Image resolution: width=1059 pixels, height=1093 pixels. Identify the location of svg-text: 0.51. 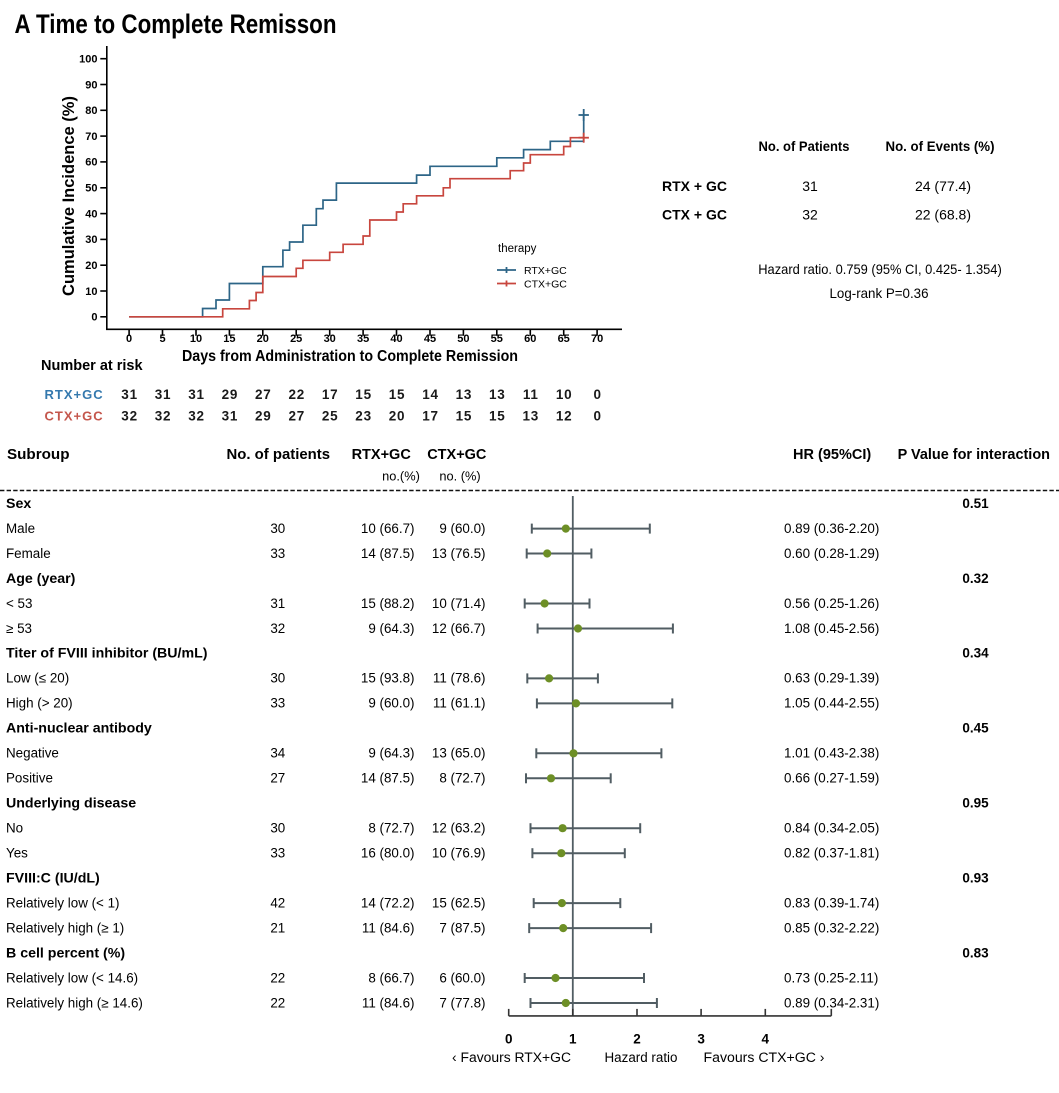
(975, 503).